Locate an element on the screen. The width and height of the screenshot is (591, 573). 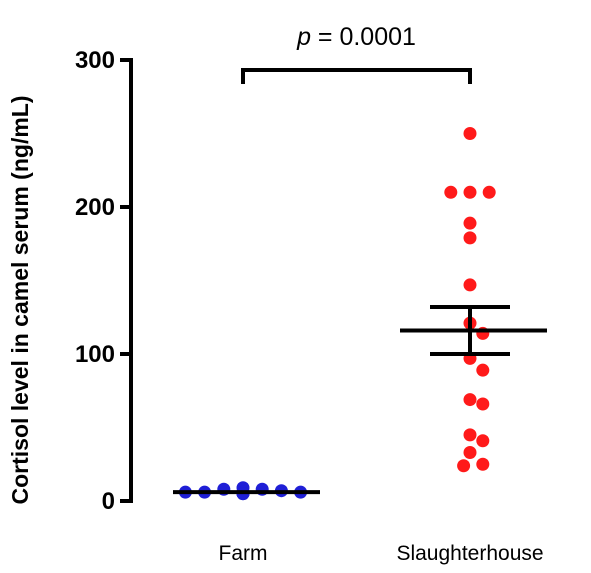
y-axis-label: Cortisol level in camel serum (ng/mL) is located at coordinates (20, 300).